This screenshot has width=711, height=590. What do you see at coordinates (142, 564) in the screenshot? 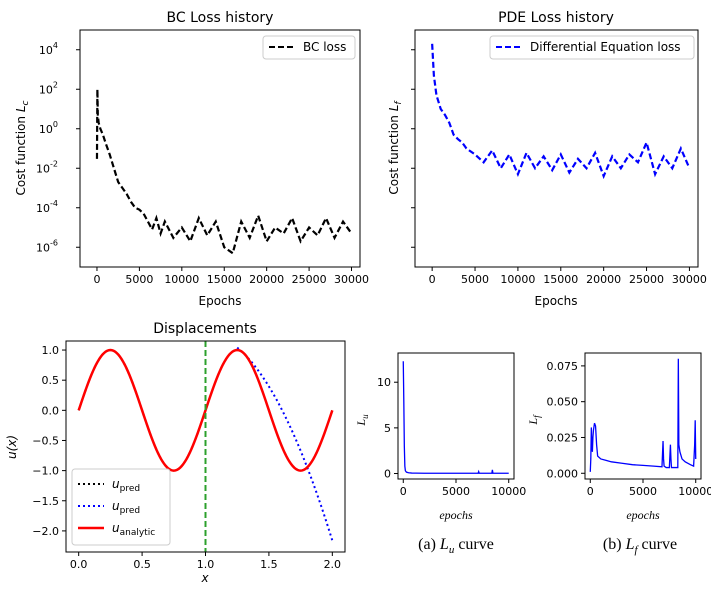
I see `disp-xtick-label: 0.5` at bounding box center [142, 564].